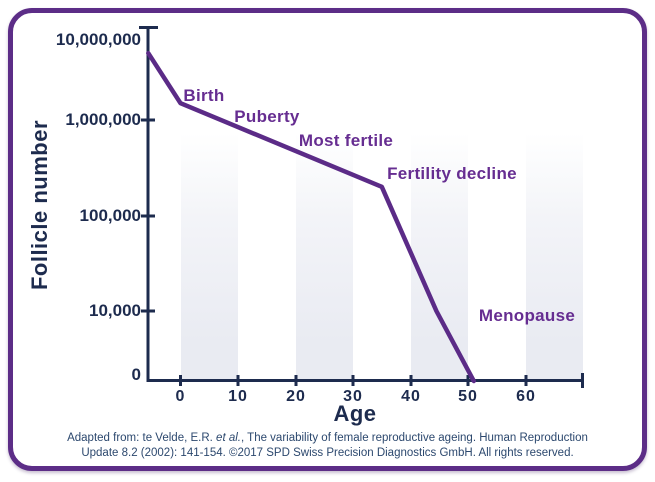  Describe the element at coordinates (267, 116) in the screenshot. I see `annotation-puberty: Puberty` at that location.